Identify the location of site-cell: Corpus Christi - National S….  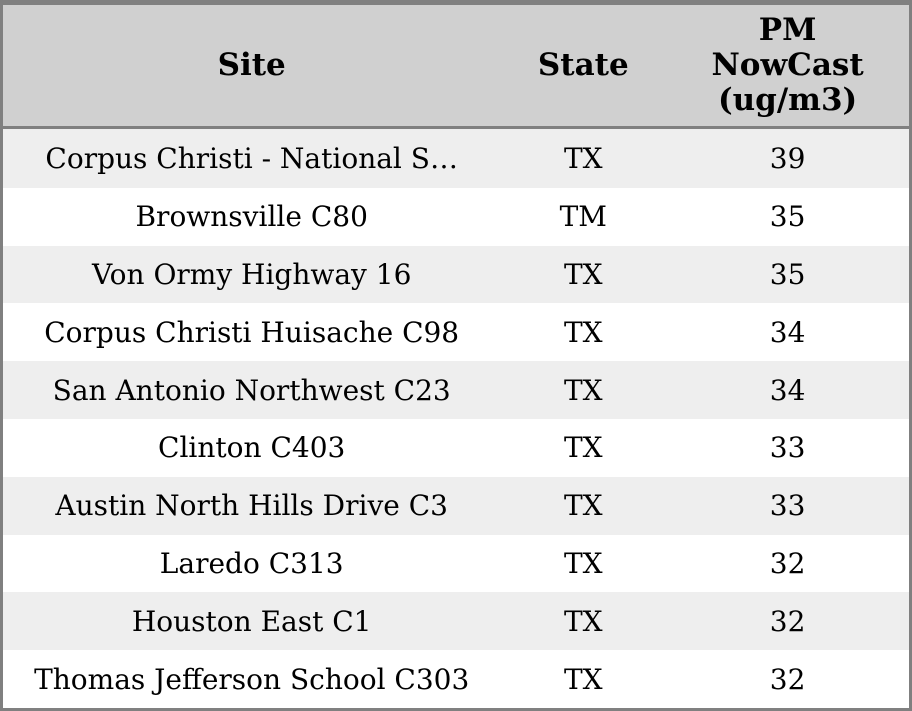
(251, 158).